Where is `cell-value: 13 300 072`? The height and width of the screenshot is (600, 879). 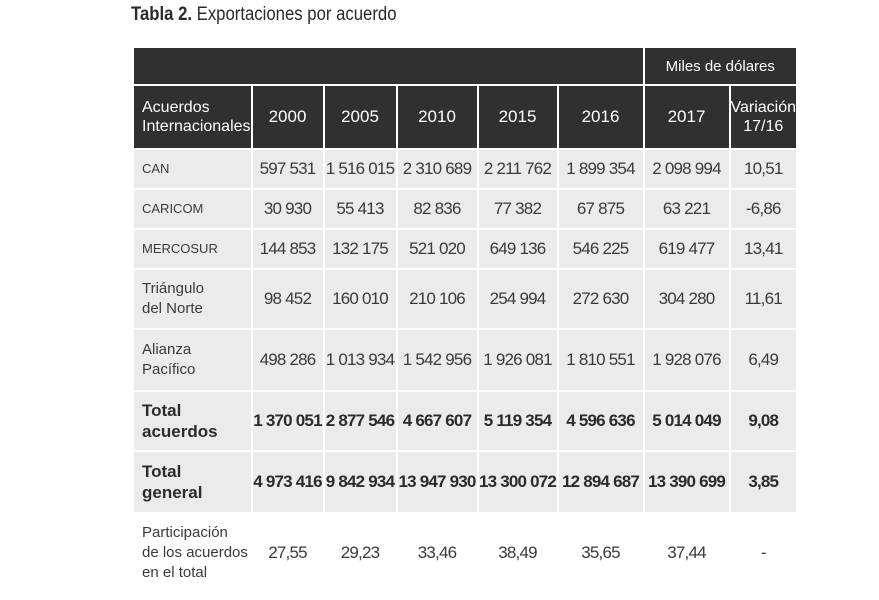 cell-value: 13 300 072 is located at coordinates (518, 482).